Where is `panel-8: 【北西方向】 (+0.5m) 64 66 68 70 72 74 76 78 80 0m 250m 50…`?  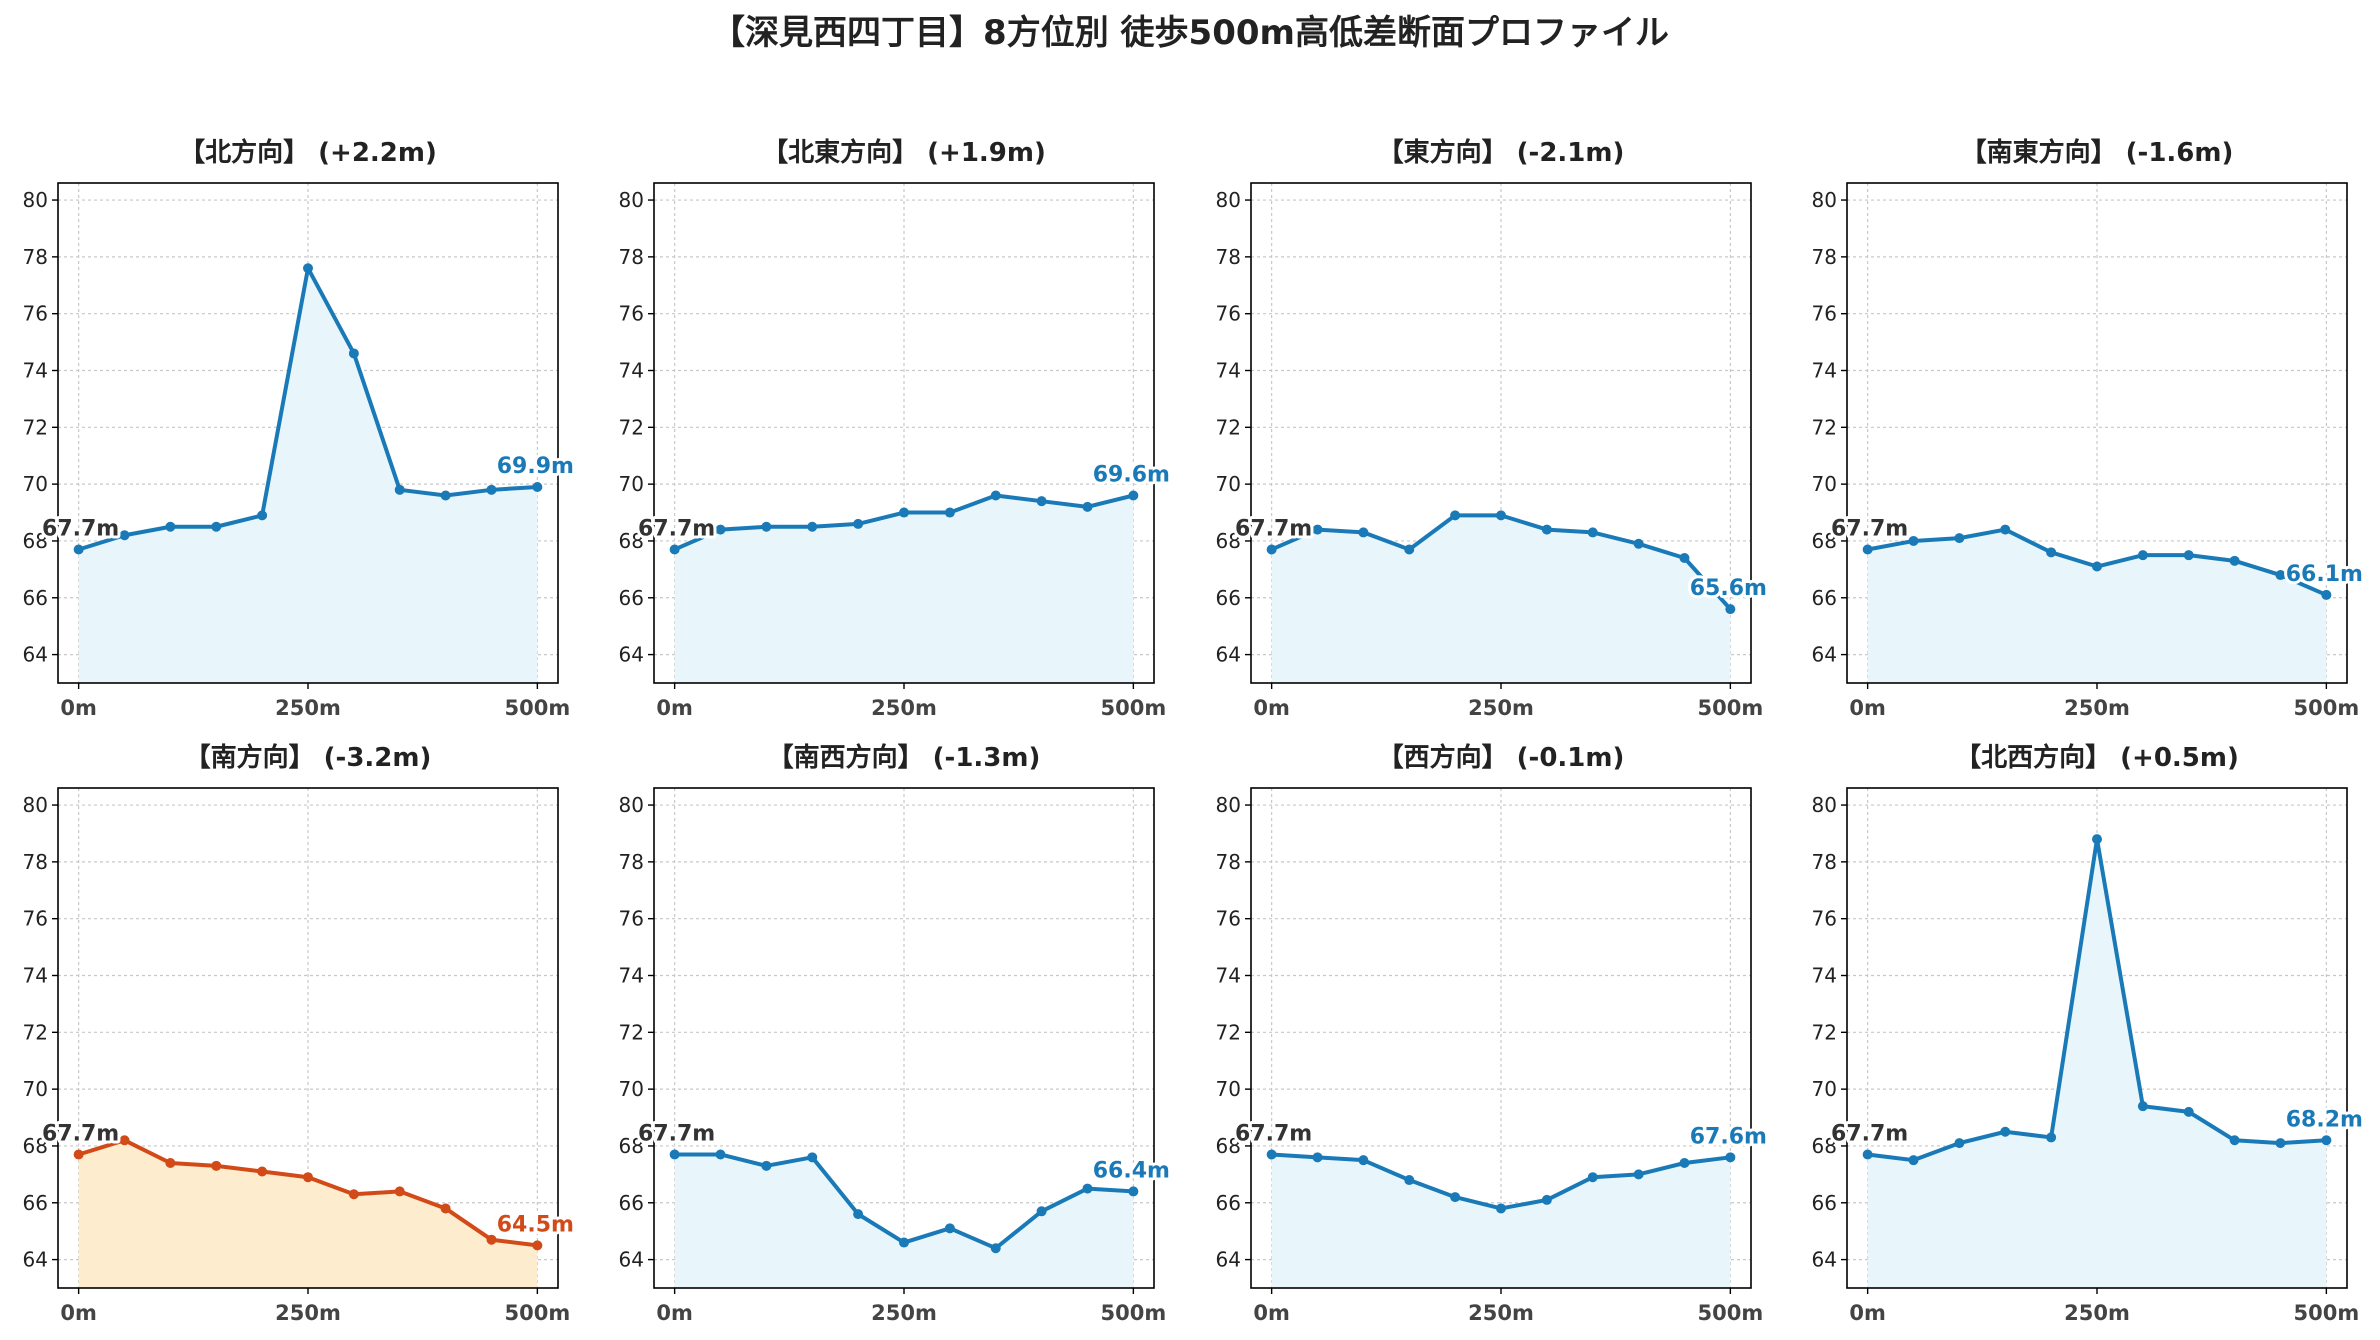 panel-8: 【北西方向】 (+0.5m) 64 66 68 70 72 74 76 78 80 0m 250m 50… is located at coordinates (2089, 1033).